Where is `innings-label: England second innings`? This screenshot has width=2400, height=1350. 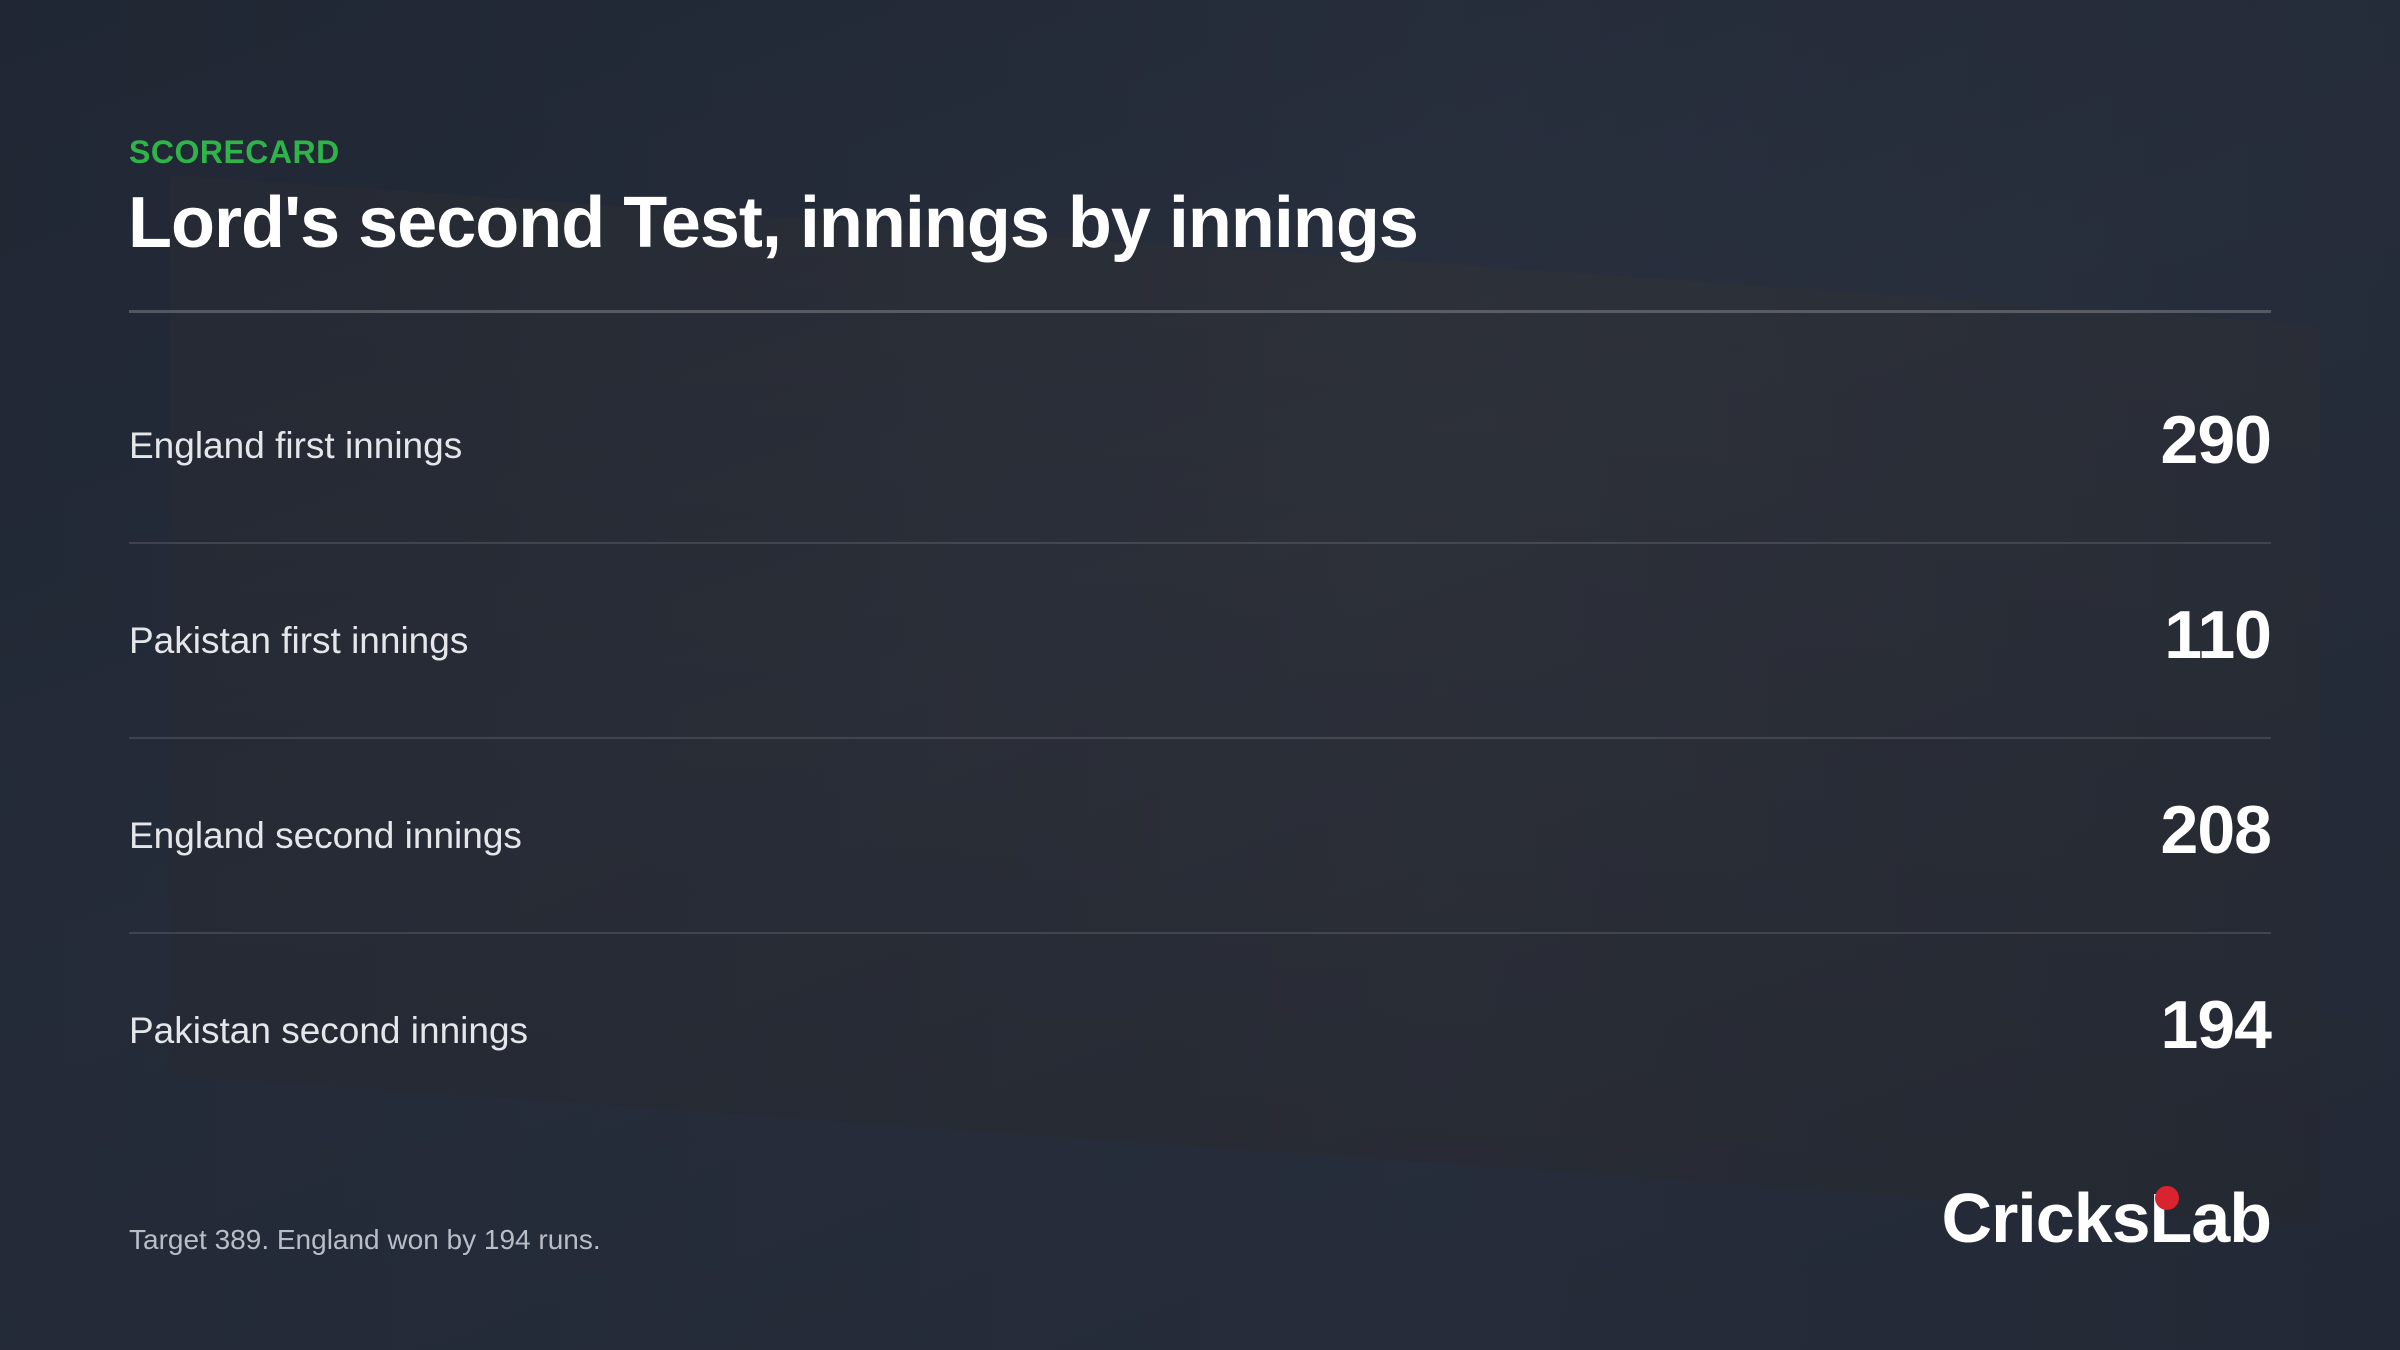
innings-label: England second innings is located at coordinates (325, 835).